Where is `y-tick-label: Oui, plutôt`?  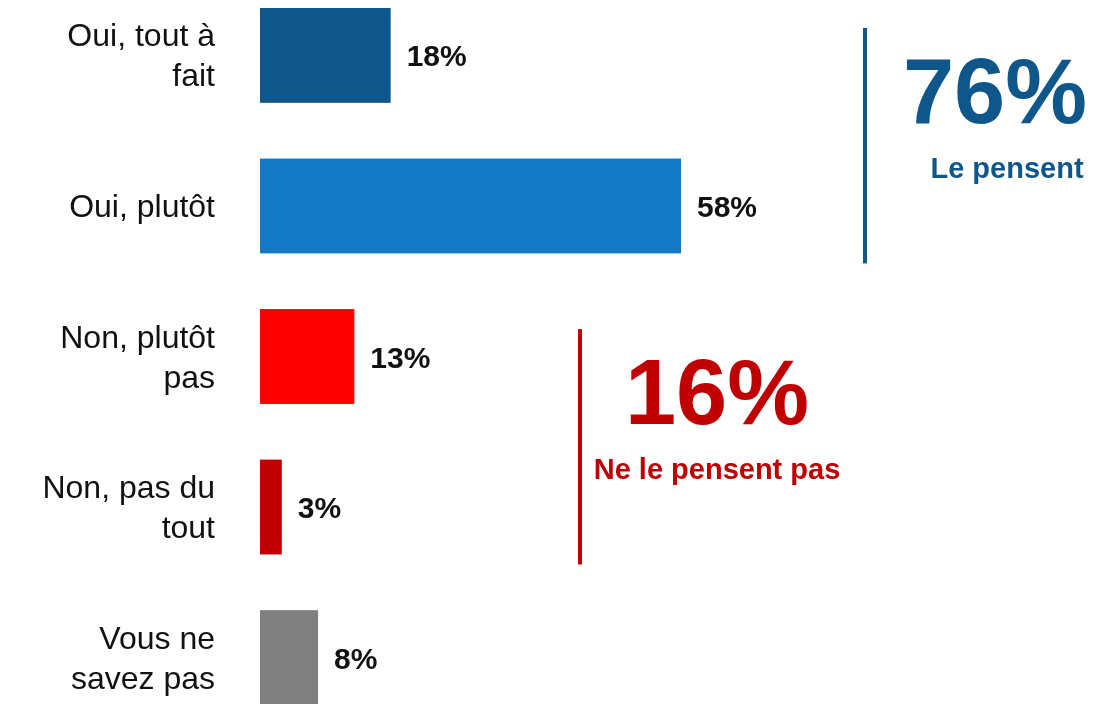 y-tick-label: Oui, plutôt is located at coordinates (142, 205).